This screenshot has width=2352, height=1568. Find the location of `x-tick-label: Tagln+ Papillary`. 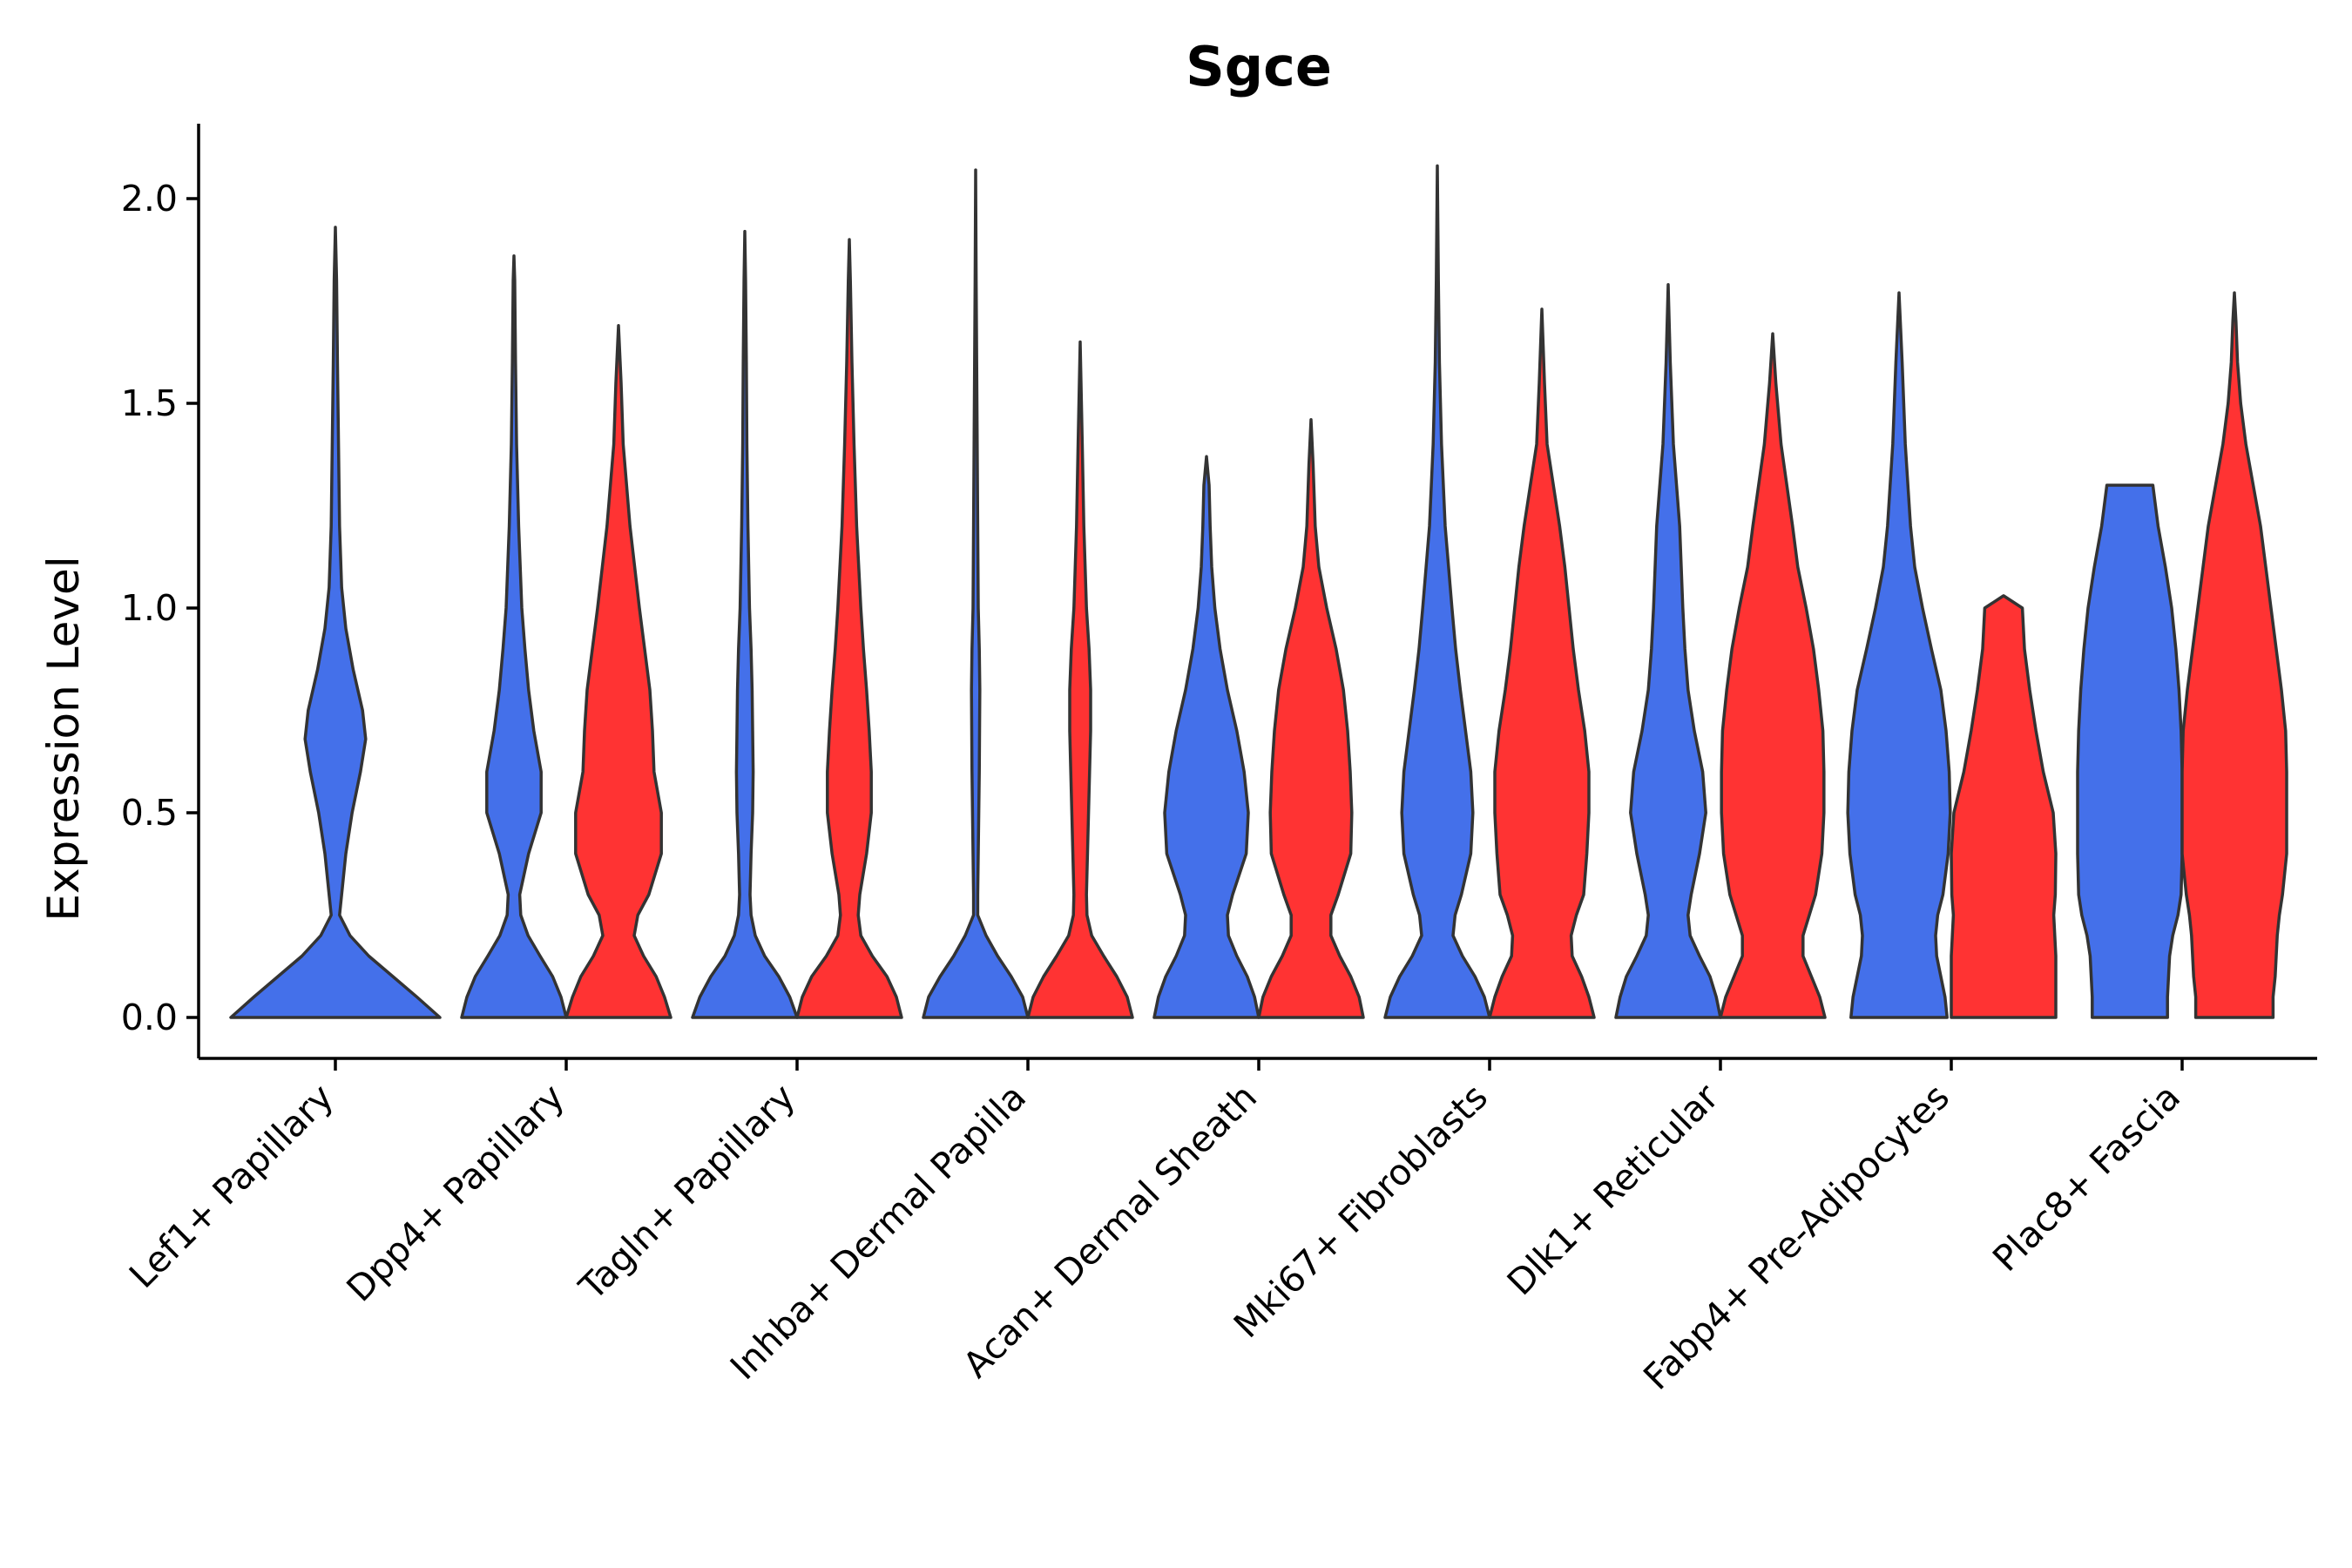

x-tick-label: Tagln+ Papillary is located at coordinates (687, 1192).